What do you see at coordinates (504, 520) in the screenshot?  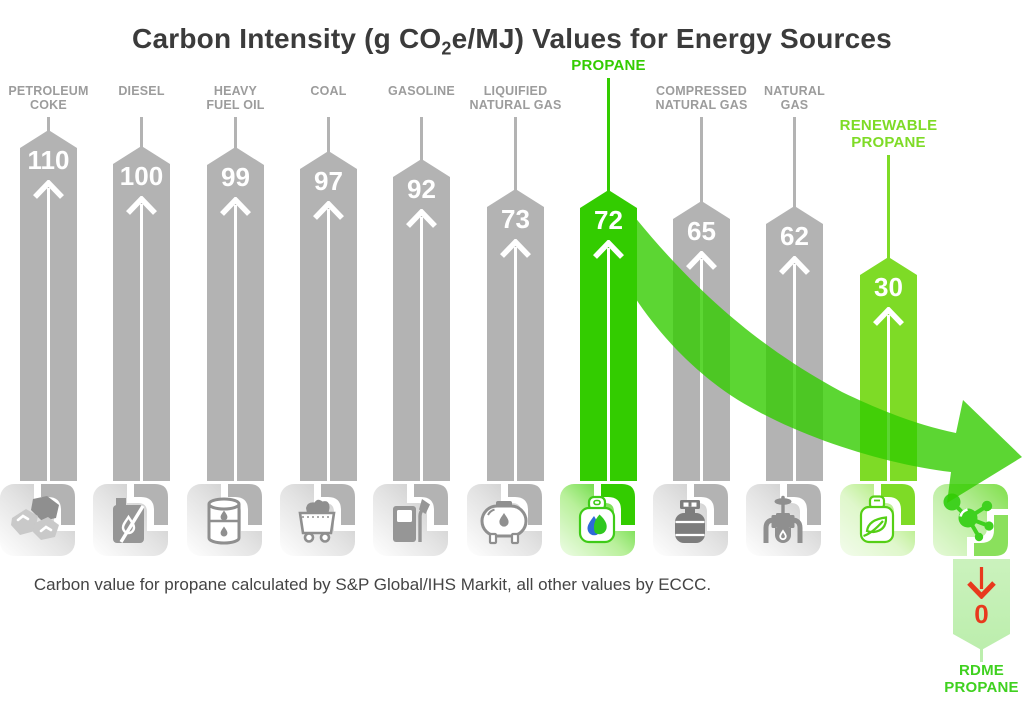 I see `icon-tile-liquified-naturalgas` at bounding box center [504, 520].